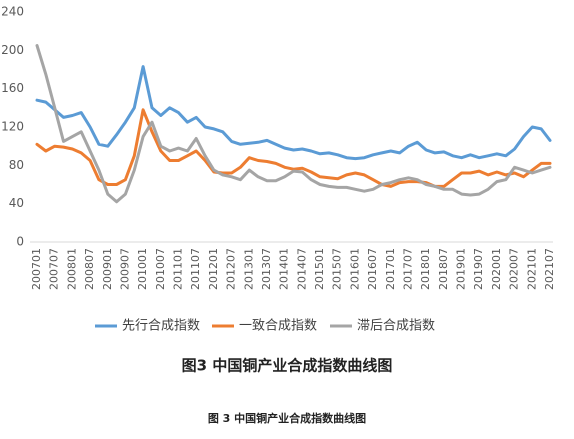 Image resolution: width=574 pixels, height=439 pixels. What do you see at coordinates (354, 269) in the screenshot?
I see `x-tick-label: 201601` at bounding box center [354, 269].